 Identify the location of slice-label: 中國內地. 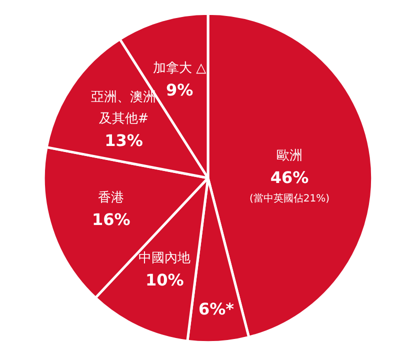
(164, 258).